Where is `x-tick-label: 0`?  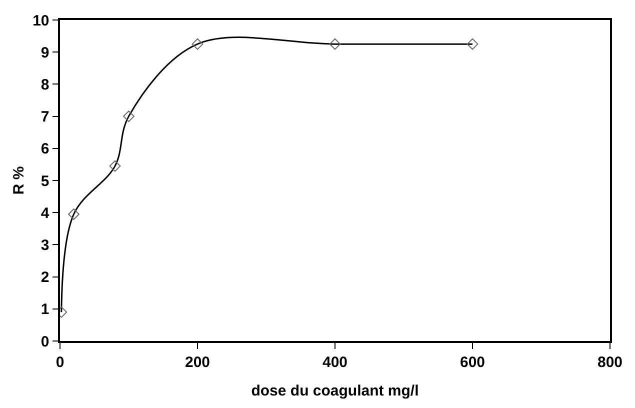 x-tick-label: 0 is located at coordinates (60, 362).